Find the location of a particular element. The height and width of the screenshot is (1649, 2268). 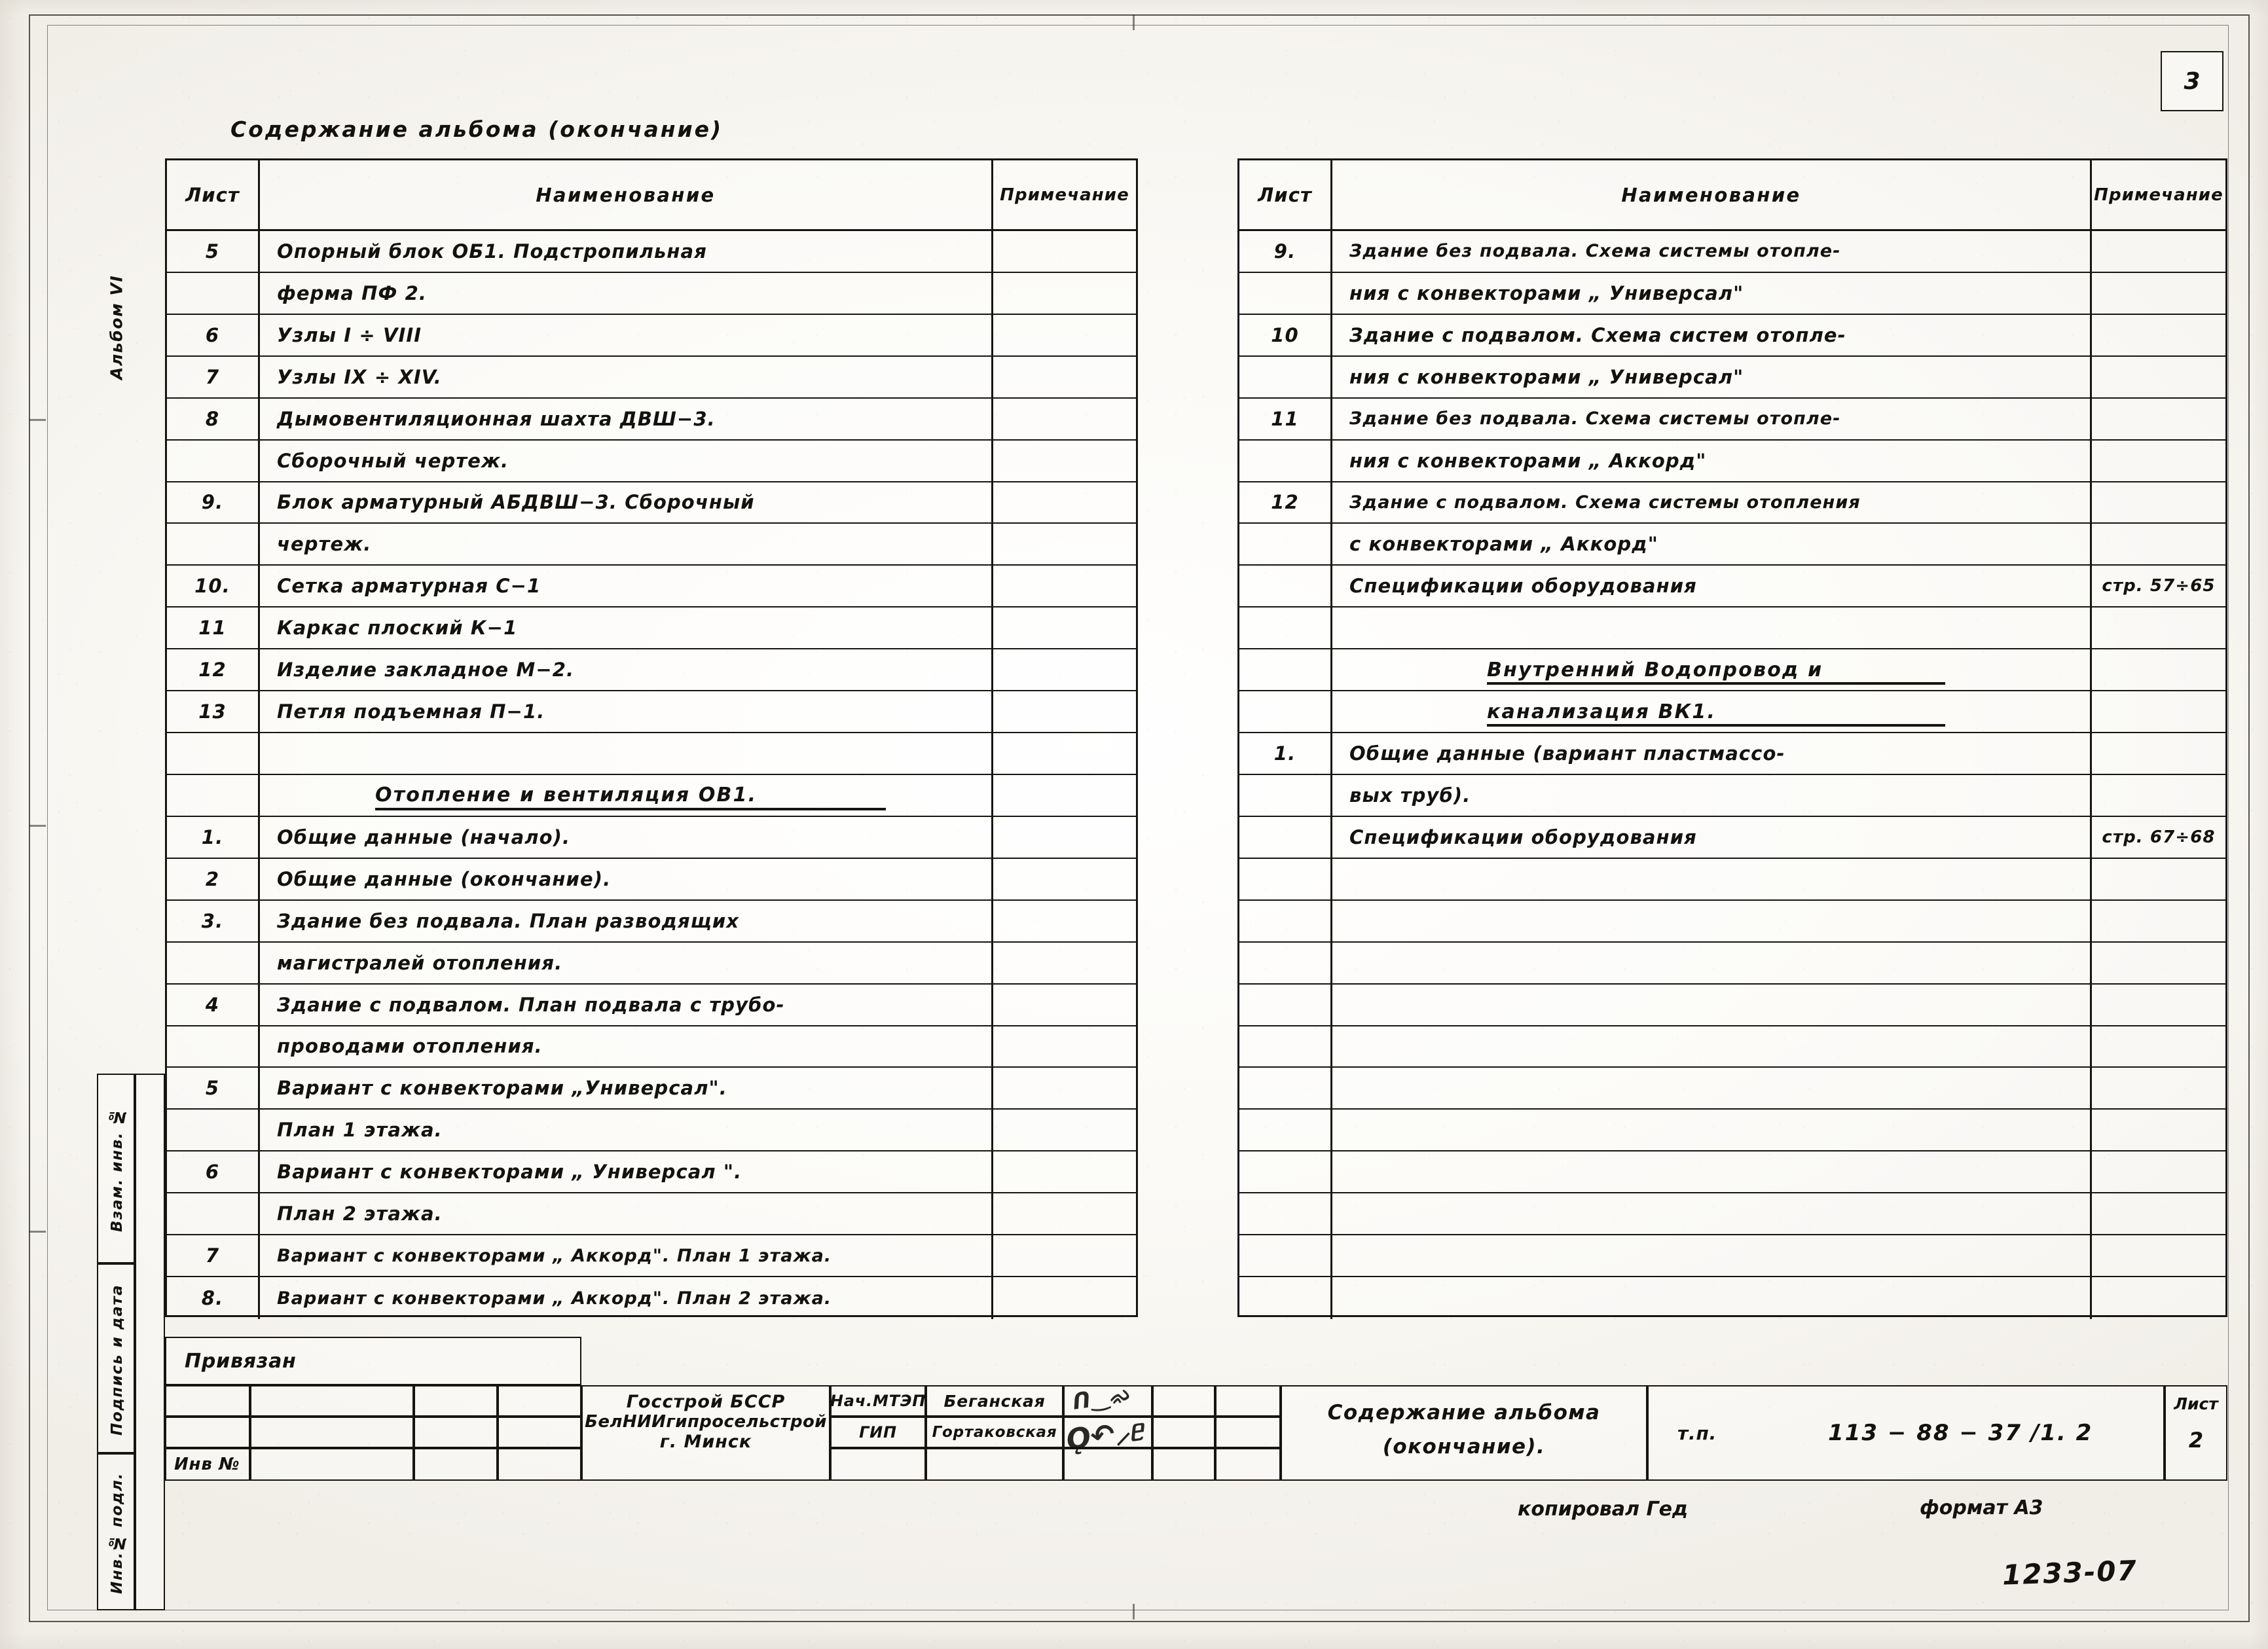

cell-name: План 1 этажа. is located at coordinates (626, 1130).